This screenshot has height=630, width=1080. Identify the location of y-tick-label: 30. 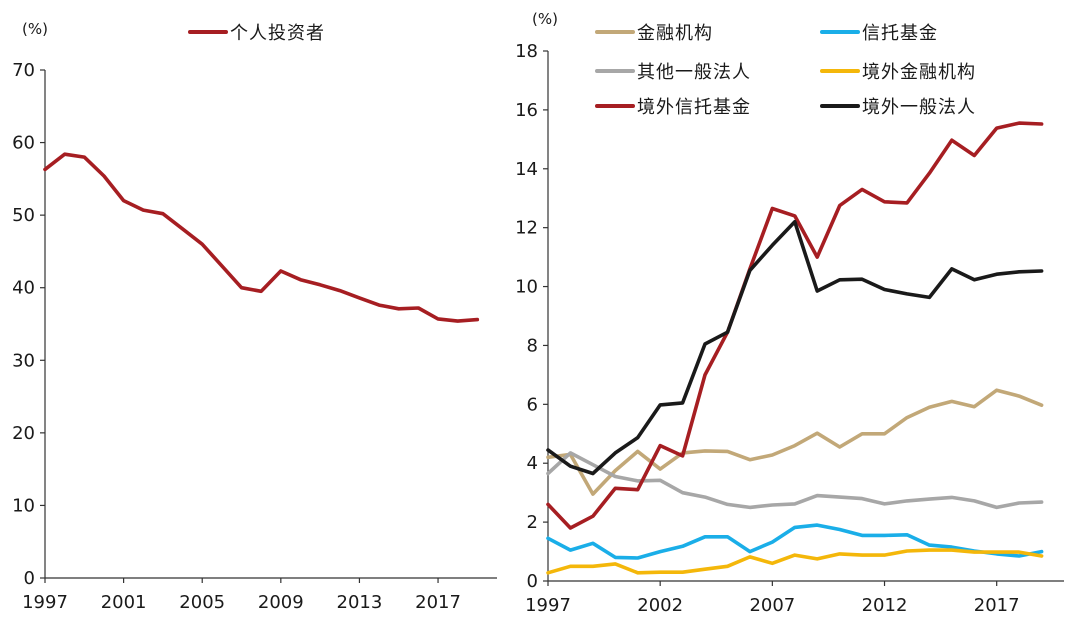
(23, 360).